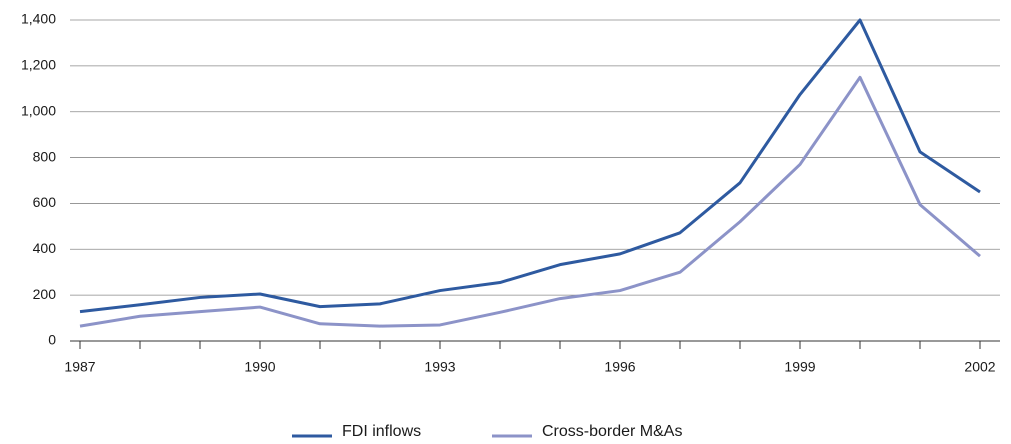  Describe the element at coordinates (52, 340) in the screenshot. I see `y-tick-label: 0` at that location.